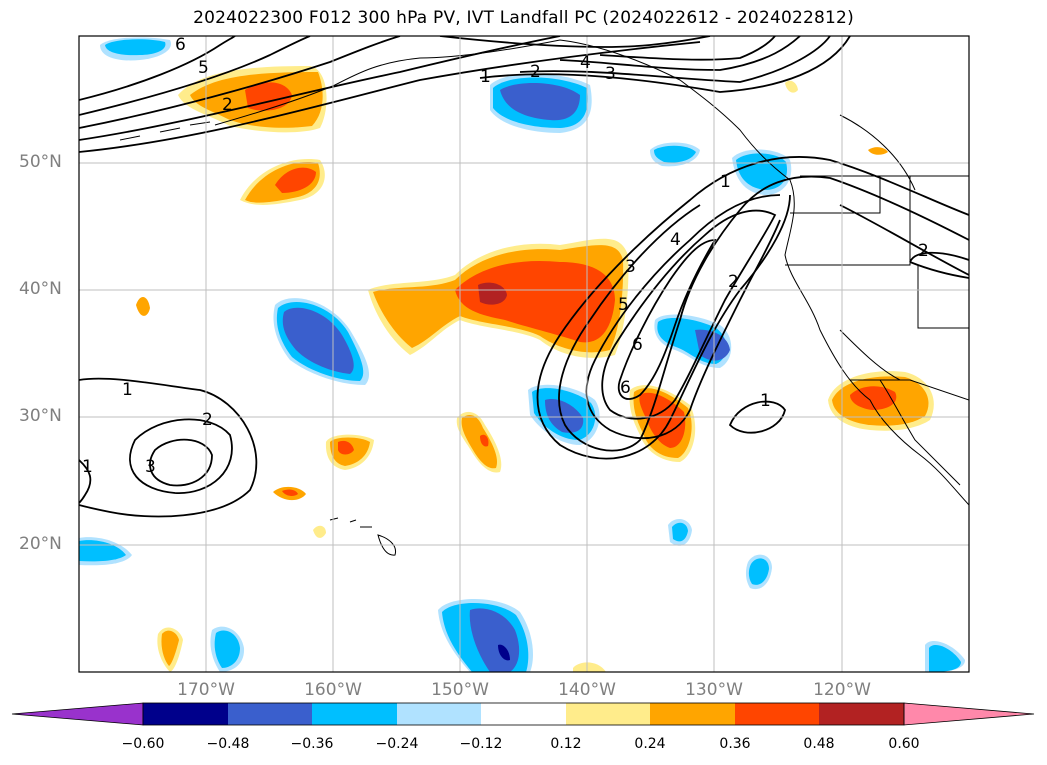  I want to click on lon-label-160w: 160°W, so click(333, 690).